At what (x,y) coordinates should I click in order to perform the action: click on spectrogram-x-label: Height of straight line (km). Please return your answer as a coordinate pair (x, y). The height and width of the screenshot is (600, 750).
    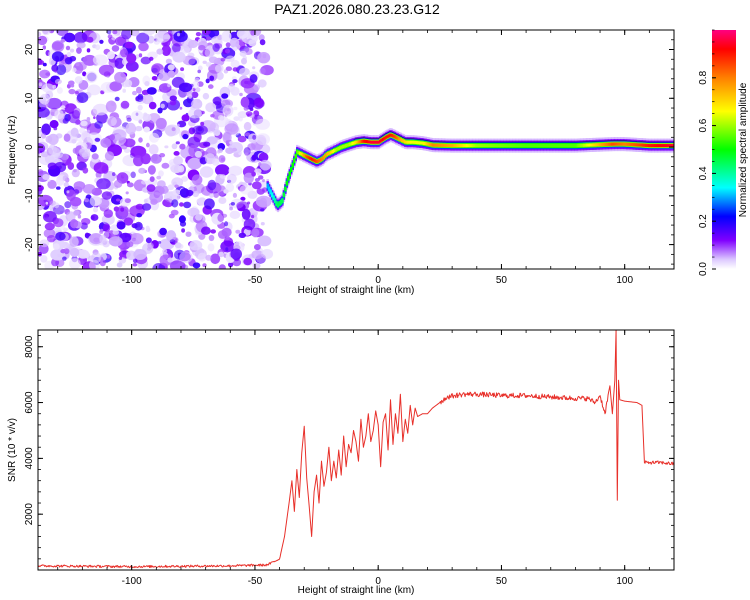
    Looking at the image, I should click on (356, 290).